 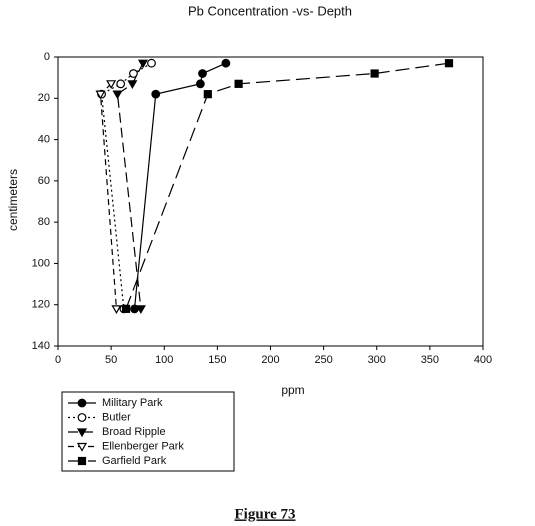 What do you see at coordinates (116, 417) in the screenshot?
I see `legend-label: Butler` at bounding box center [116, 417].